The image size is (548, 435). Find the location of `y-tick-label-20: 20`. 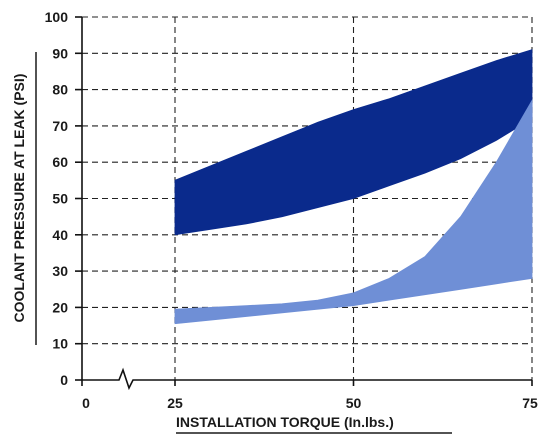

y-tick-label-20: 20 is located at coordinates (60, 307).